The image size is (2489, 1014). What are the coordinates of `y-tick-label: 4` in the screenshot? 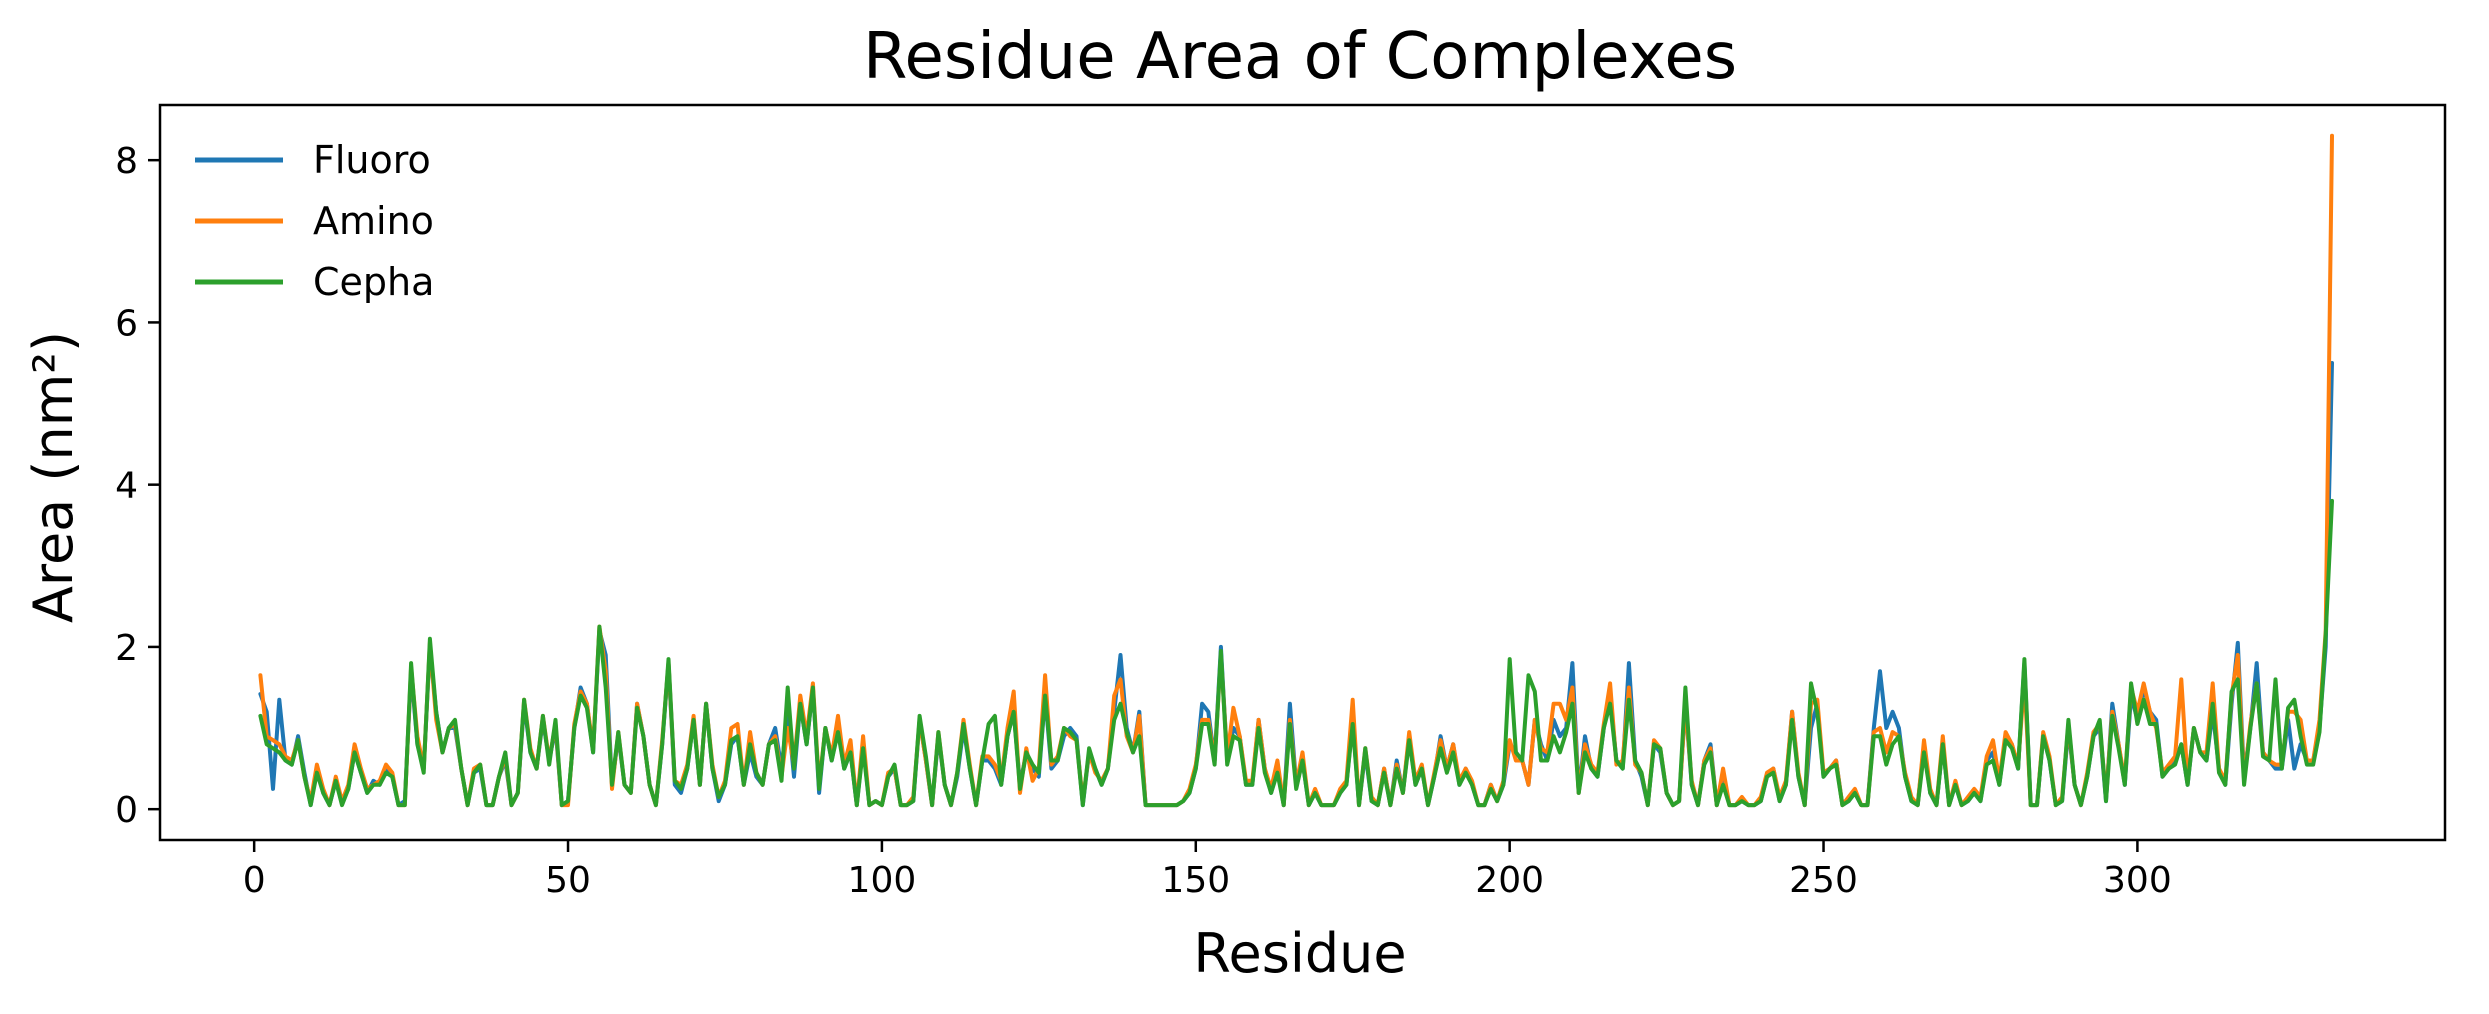 It's located at (126, 486).